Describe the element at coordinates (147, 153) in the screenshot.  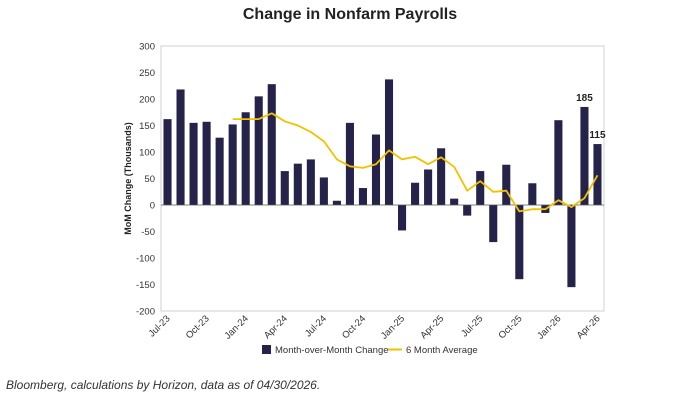
I see `y-tick-label: 100` at that location.